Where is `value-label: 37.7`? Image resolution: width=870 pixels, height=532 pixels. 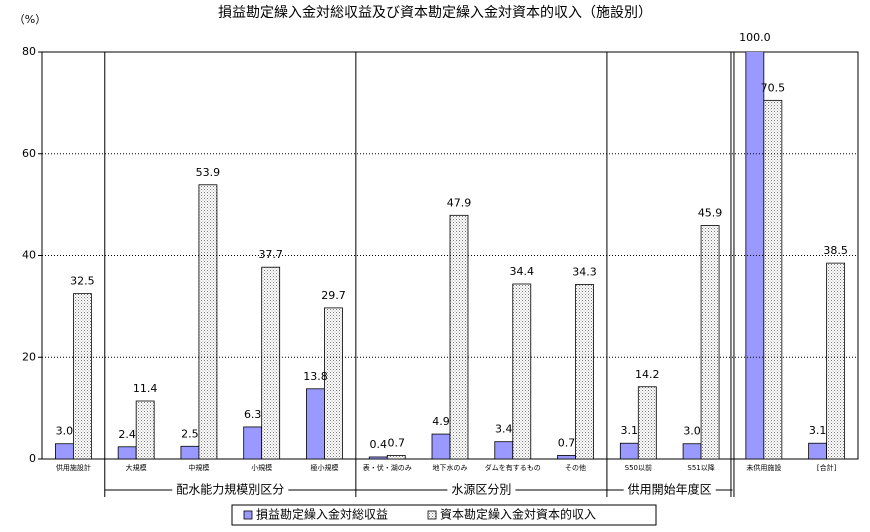 value-label: 37.7 is located at coordinates (270, 254).